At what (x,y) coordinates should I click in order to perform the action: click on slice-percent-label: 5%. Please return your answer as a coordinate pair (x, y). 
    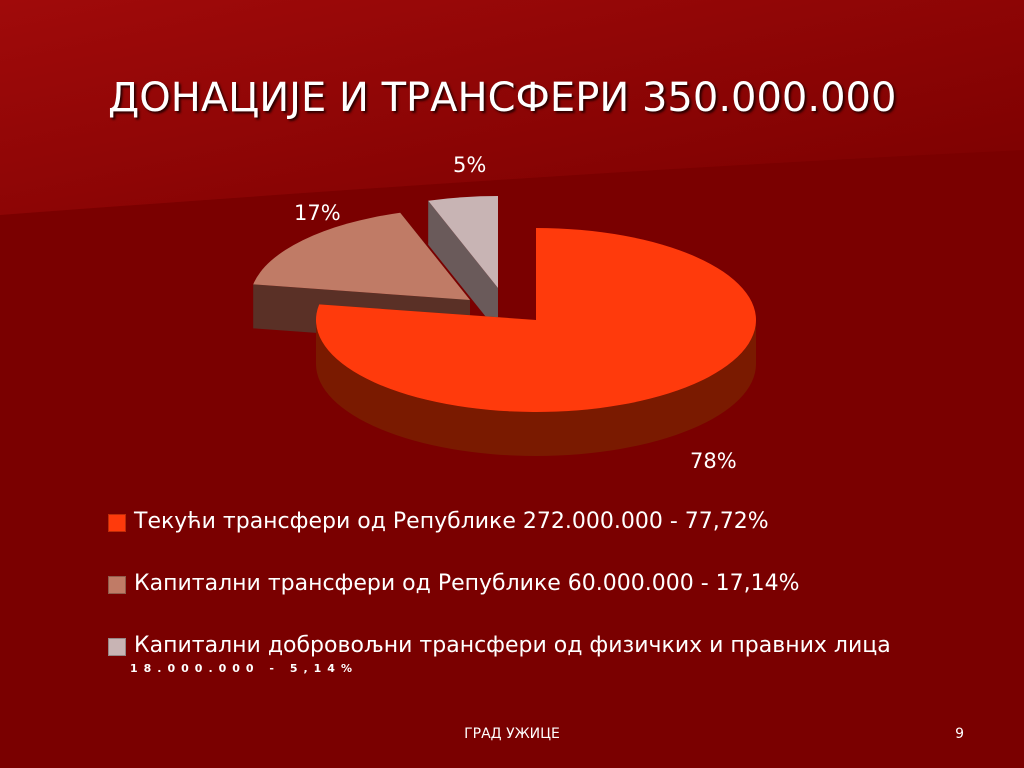
    Looking at the image, I should click on (469, 165).